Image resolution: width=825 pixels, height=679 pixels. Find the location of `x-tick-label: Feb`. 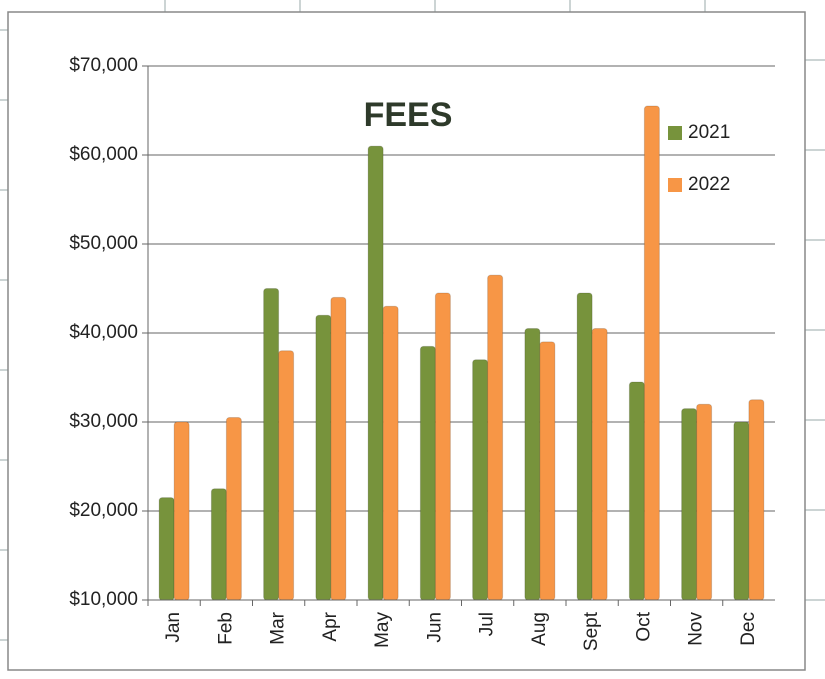

x-tick-label: Feb is located at coordinates (225, 628).